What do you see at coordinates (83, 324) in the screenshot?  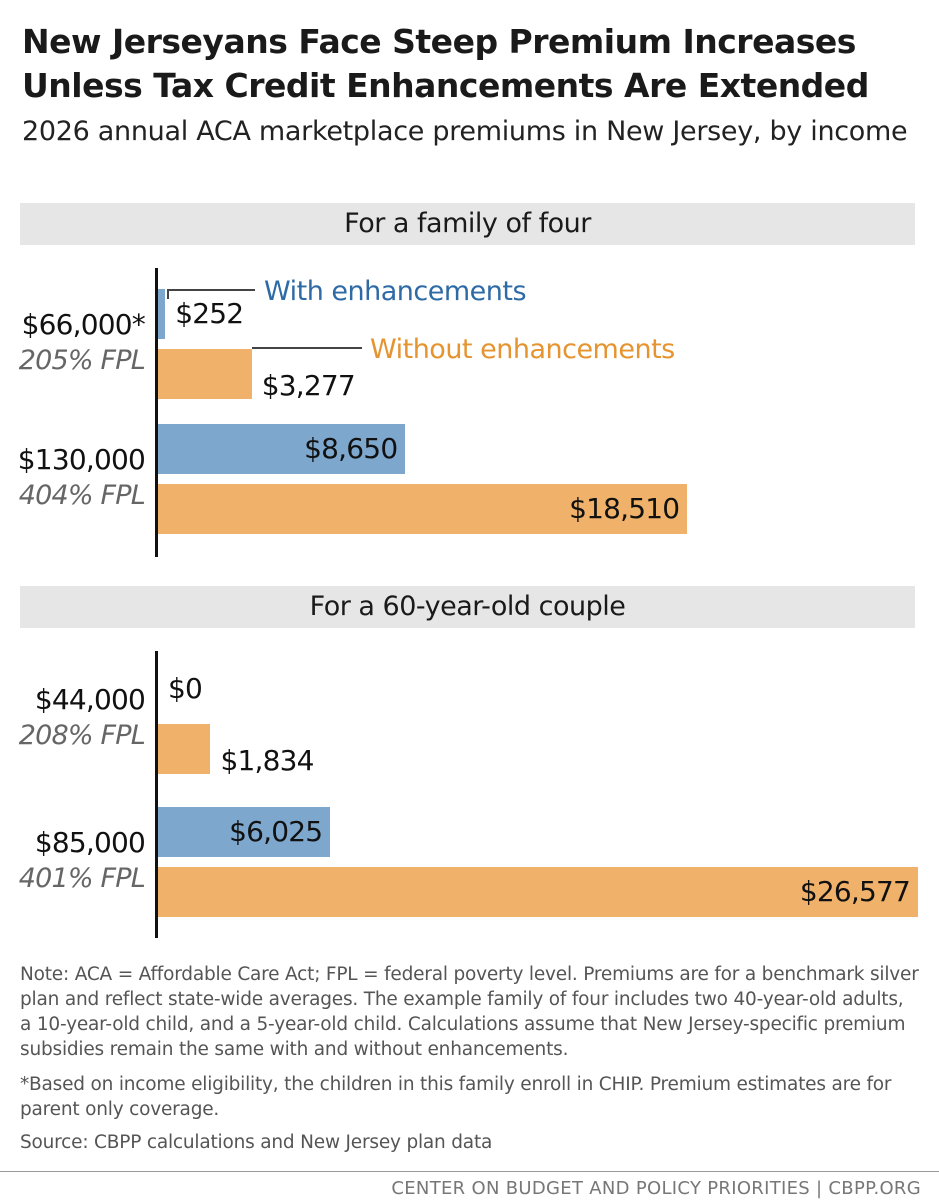 I see `income-label: $66,000*` at bounding box center [83, 324].